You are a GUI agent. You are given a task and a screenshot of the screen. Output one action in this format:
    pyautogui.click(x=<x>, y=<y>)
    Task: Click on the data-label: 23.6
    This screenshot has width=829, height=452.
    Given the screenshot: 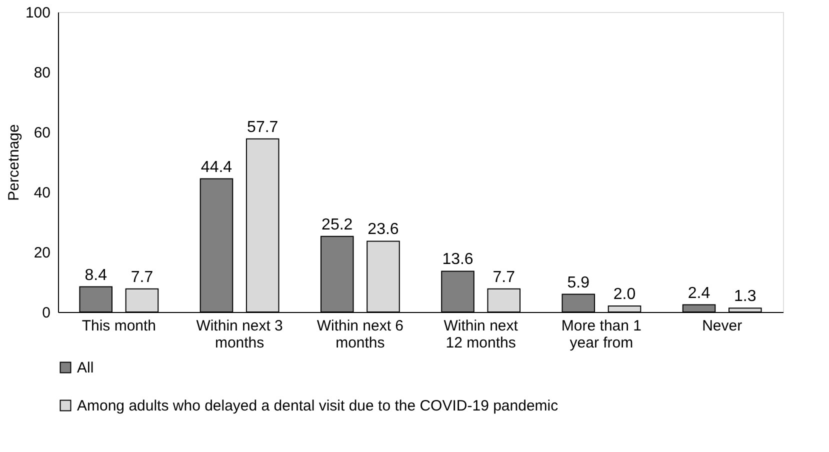 What is the action you would take?
    pyautogui.click(x=383, y=229)
    